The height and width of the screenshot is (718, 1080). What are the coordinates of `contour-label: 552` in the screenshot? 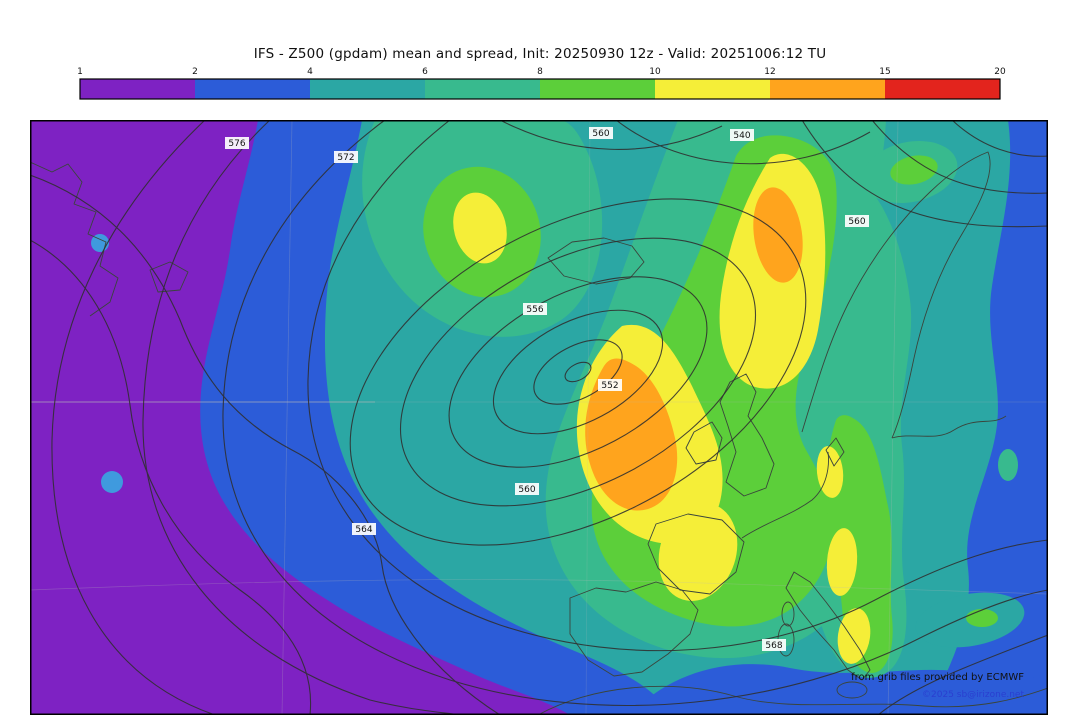 It's located at (610, 385).